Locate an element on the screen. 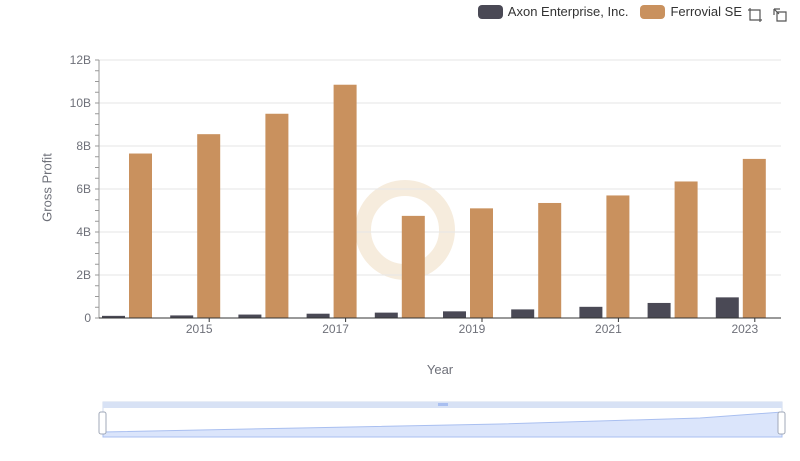  bar-ferrovial-2016 is located at coordinates (277, 215).